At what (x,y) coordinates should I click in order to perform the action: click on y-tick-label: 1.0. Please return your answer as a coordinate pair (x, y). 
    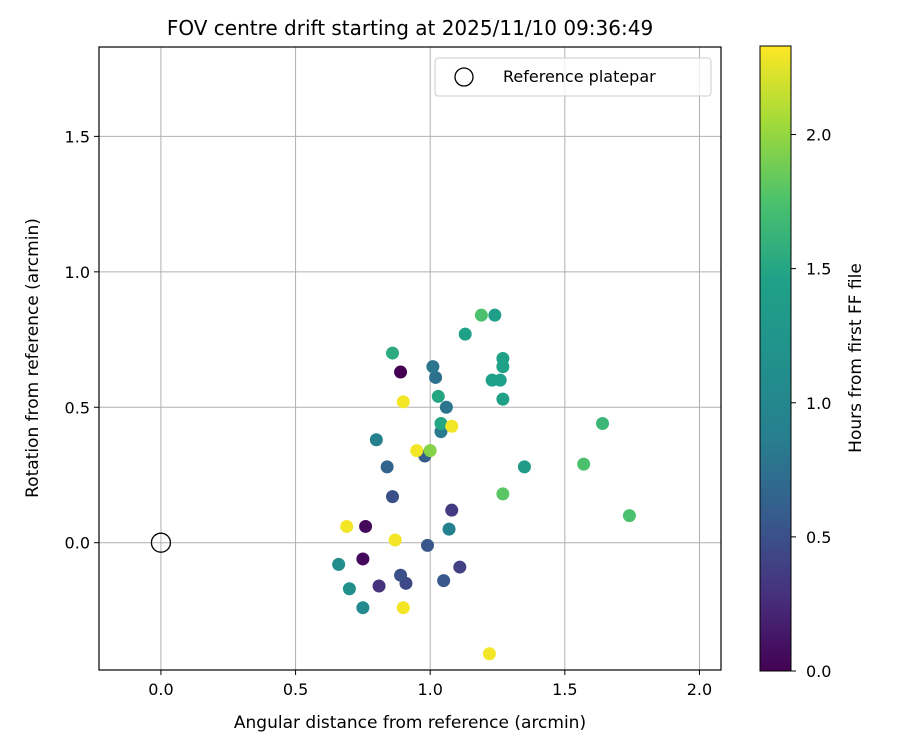
    Looking at the image, I should click on (77, 272).